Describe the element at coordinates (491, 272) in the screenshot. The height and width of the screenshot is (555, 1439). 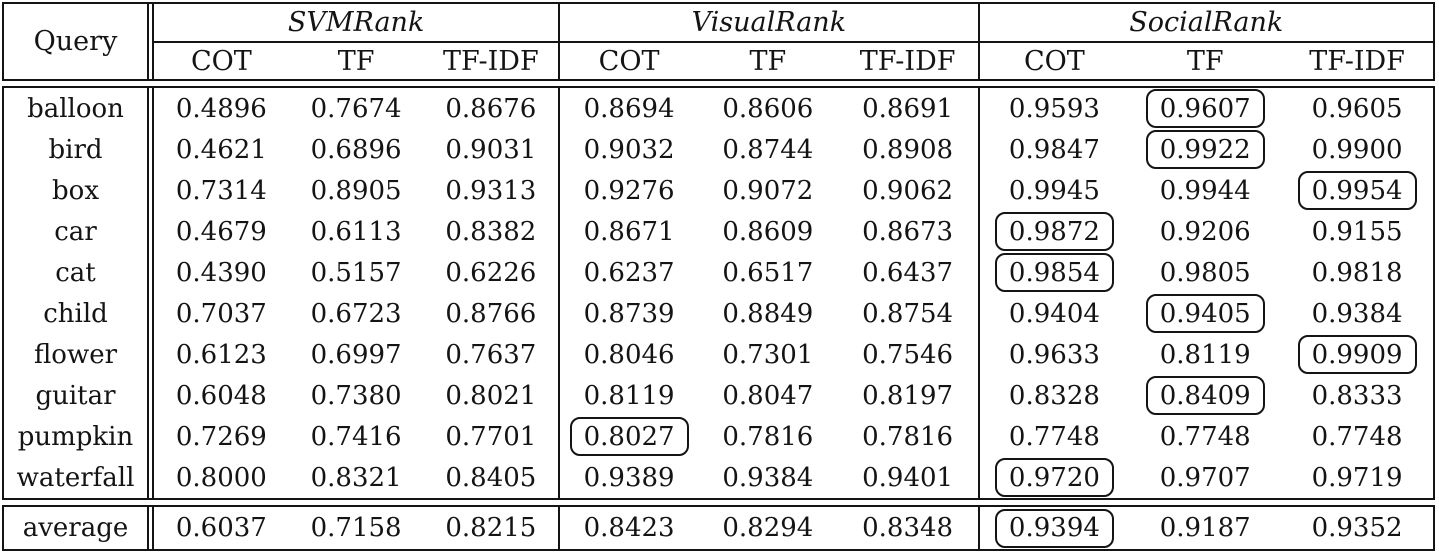
I see `value-cell: 0.6226` at that location.